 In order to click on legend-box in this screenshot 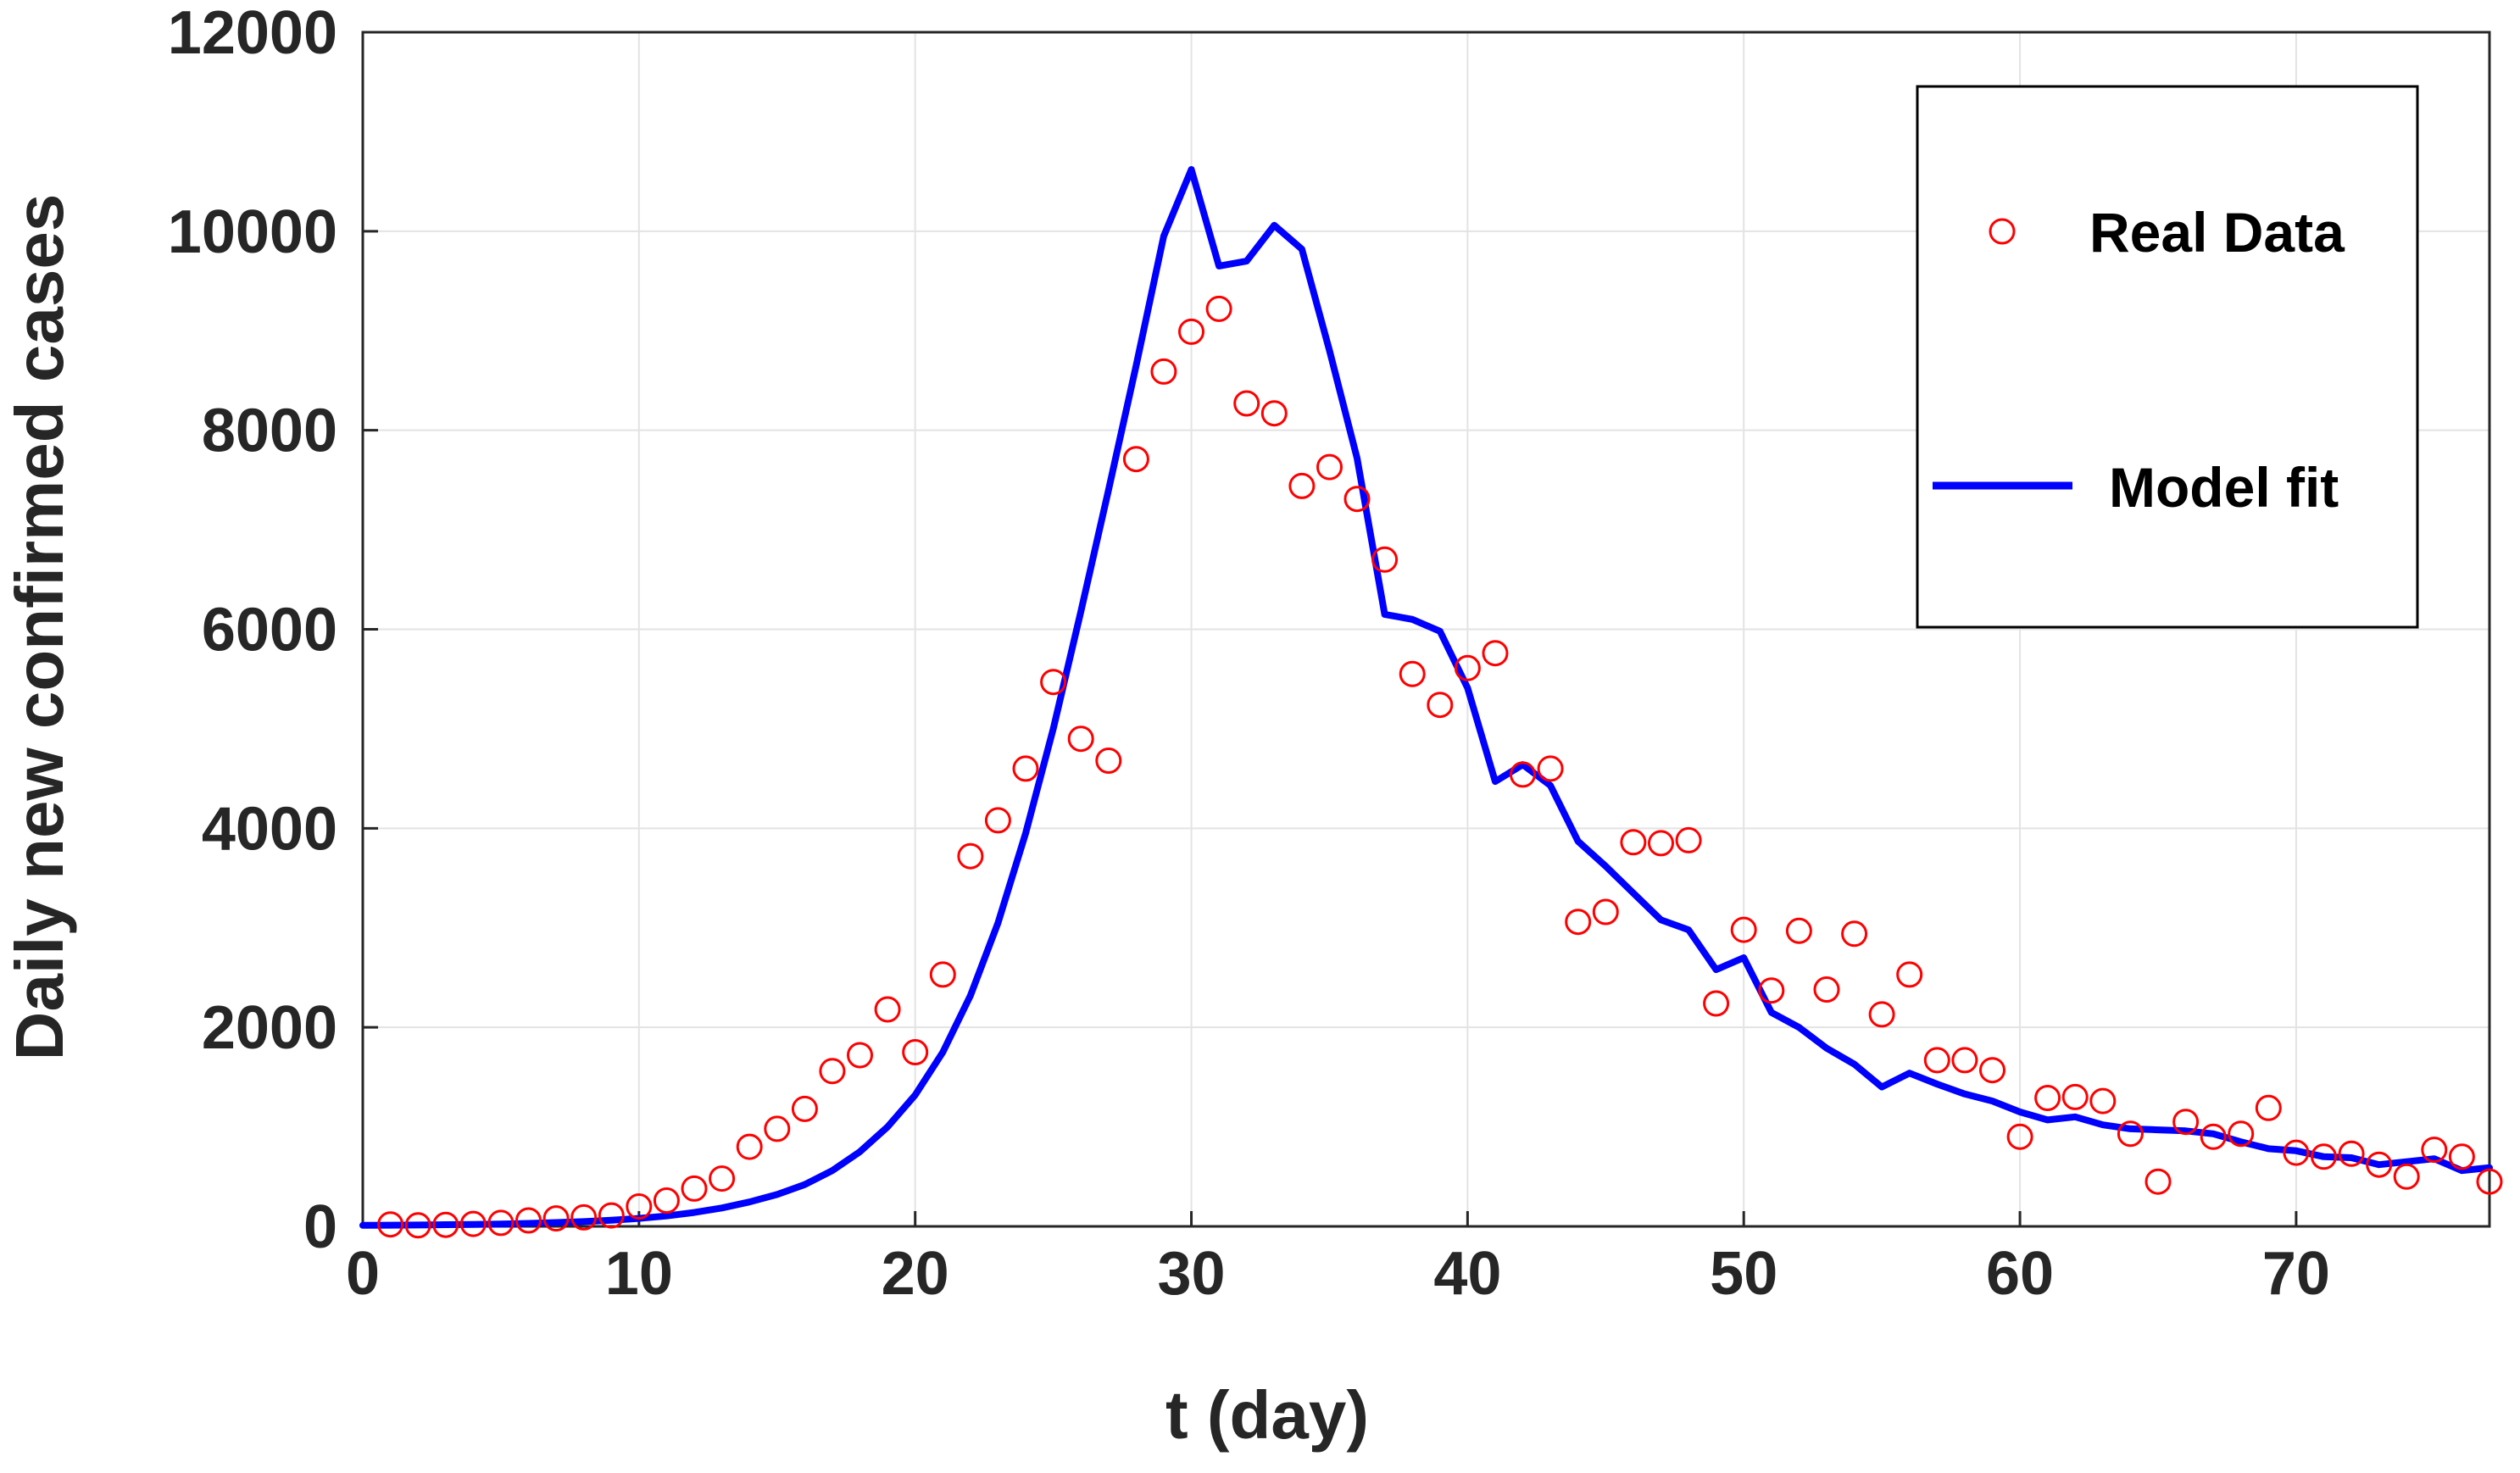, I will do `click(2167, 357)`.